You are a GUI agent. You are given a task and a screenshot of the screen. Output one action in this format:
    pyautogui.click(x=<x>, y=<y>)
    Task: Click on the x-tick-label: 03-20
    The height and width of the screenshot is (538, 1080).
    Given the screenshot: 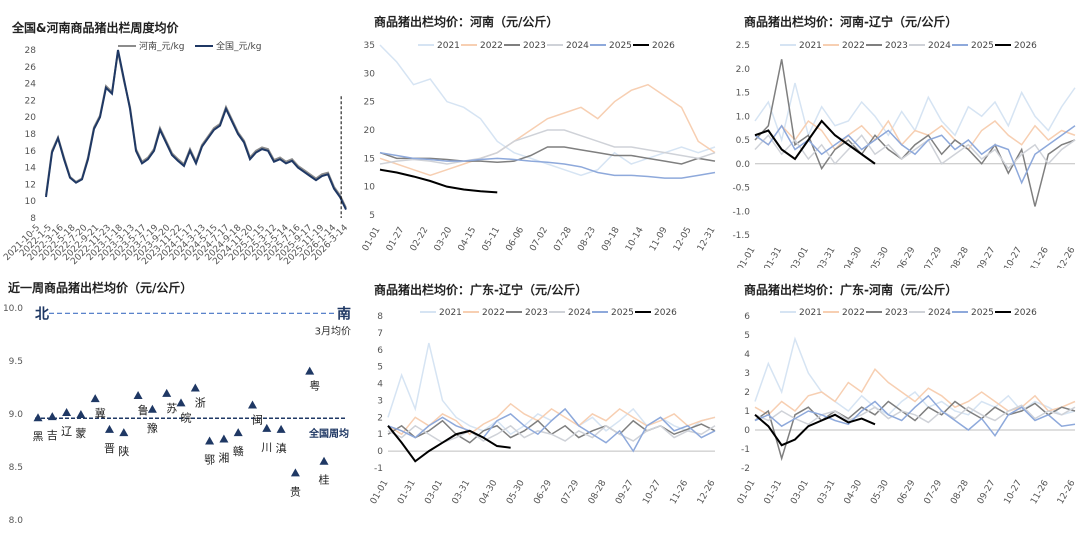 What is the action you would take?
    pyautogui.click(x=444, y=239)
    